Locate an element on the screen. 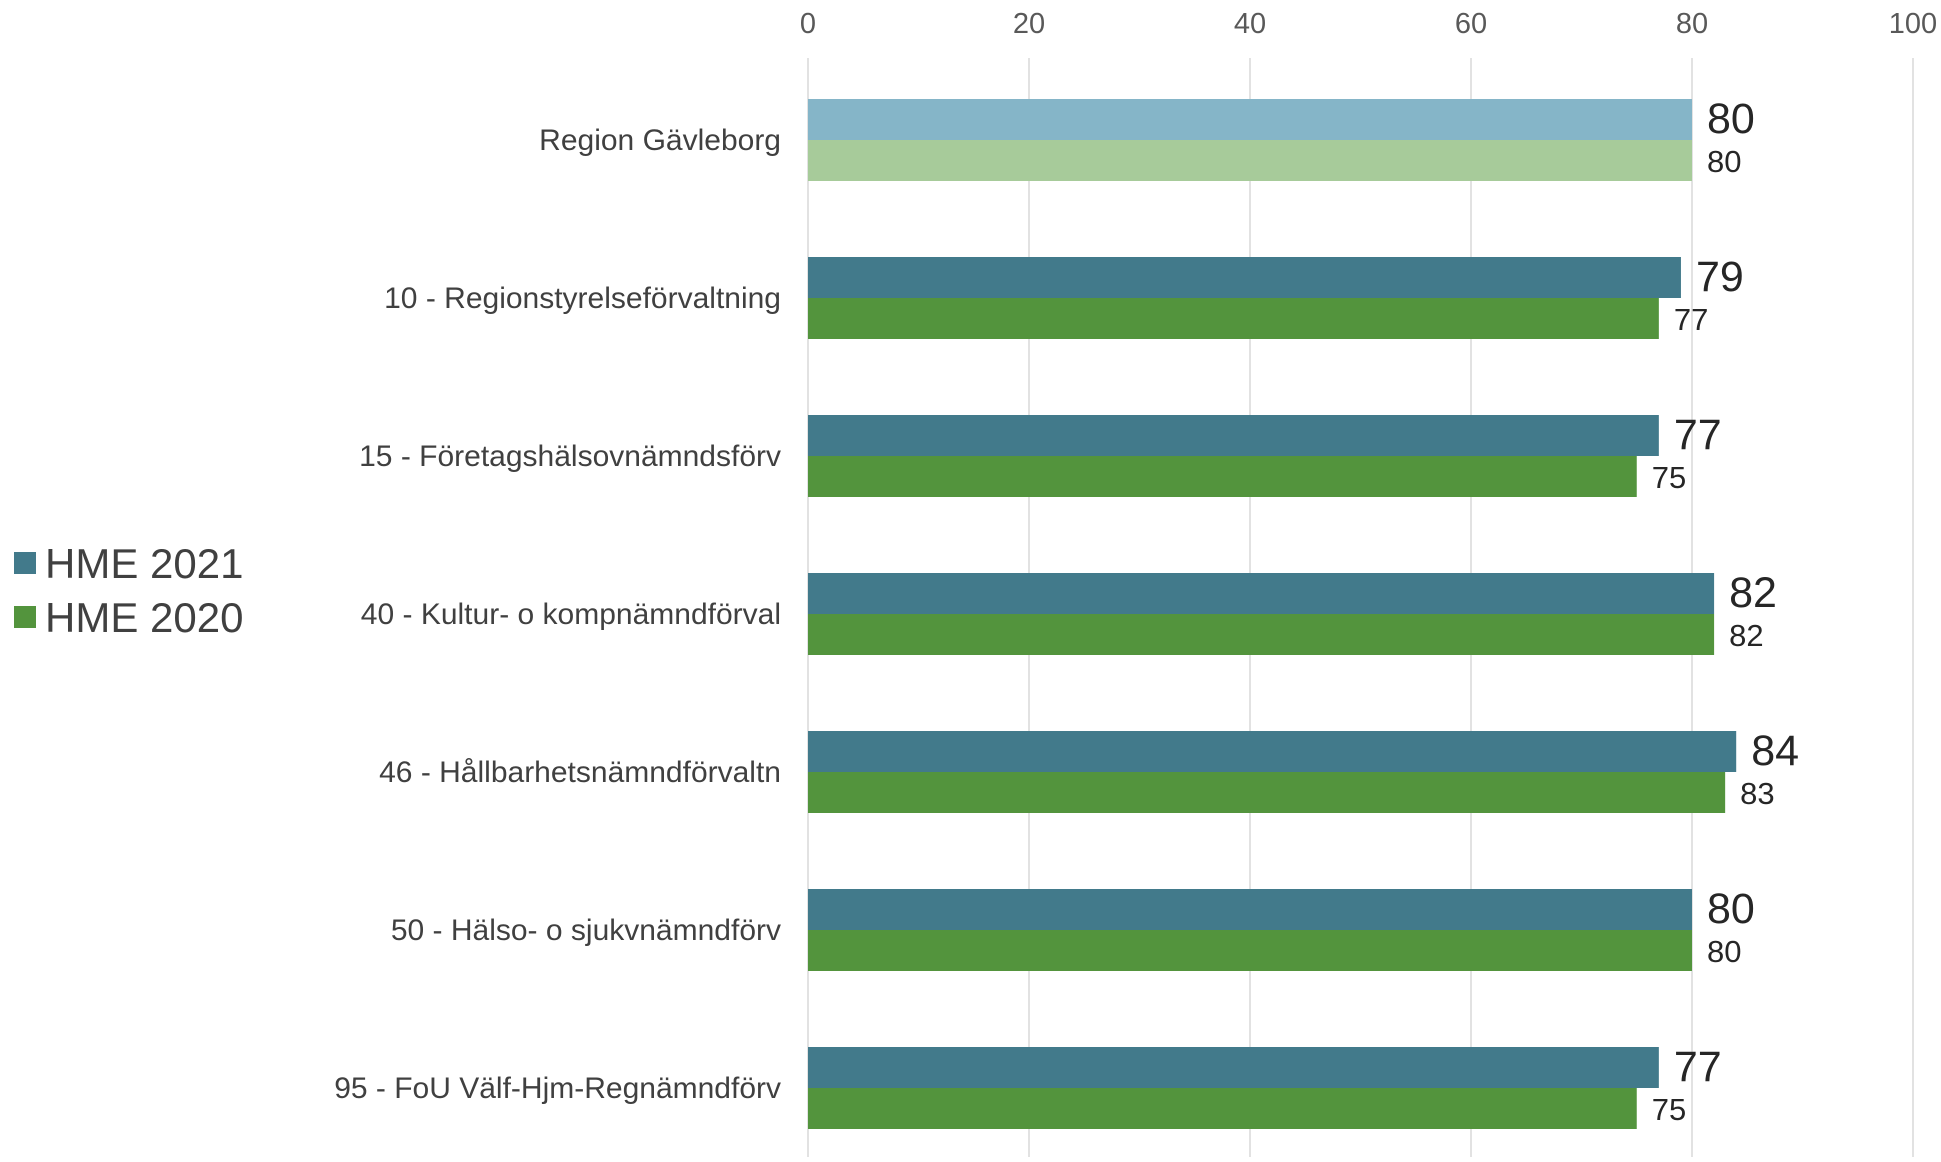 The height and width of the screenshot is (1162, 1941). data-label-hme-2020: 83 is located at coordinates (1757, 793).